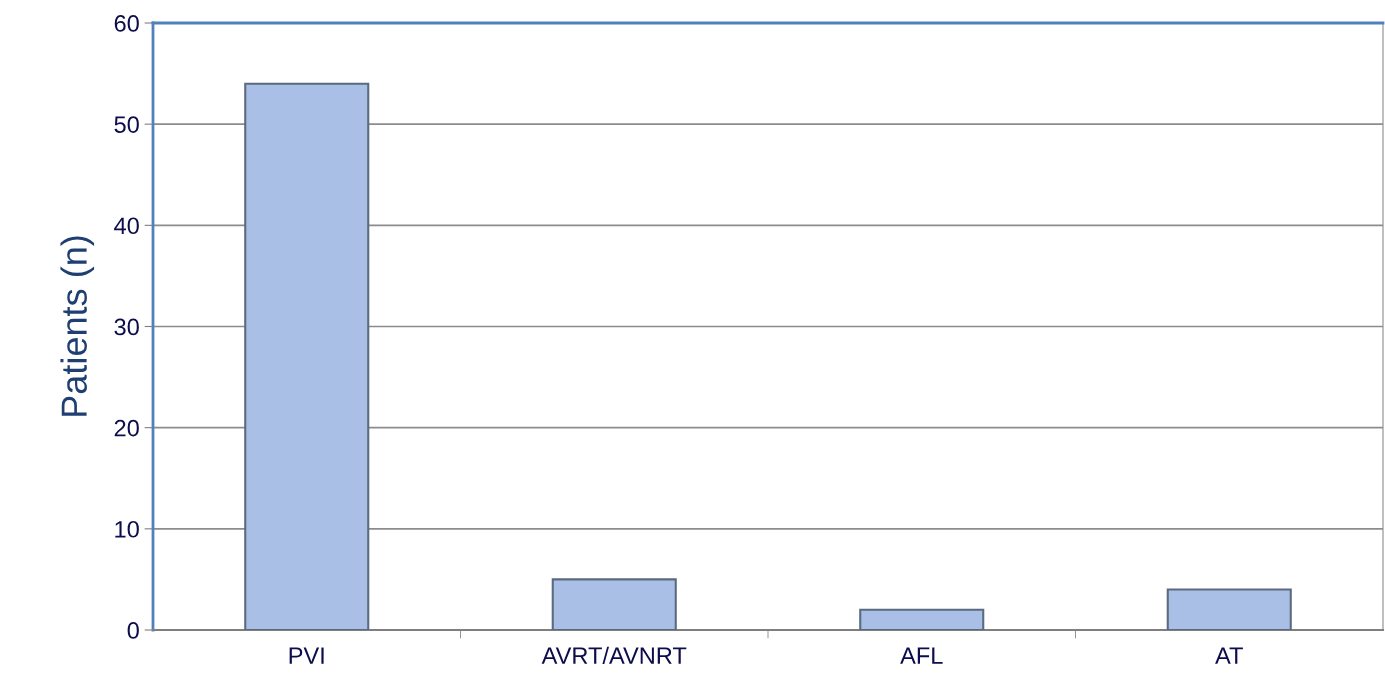 This screenshot has width=1385, height=679. What do you see at coordinates (77, 326) in the screenshot?
I see `y-axis-title: Patients (n)` at bounding box center [77, 326].